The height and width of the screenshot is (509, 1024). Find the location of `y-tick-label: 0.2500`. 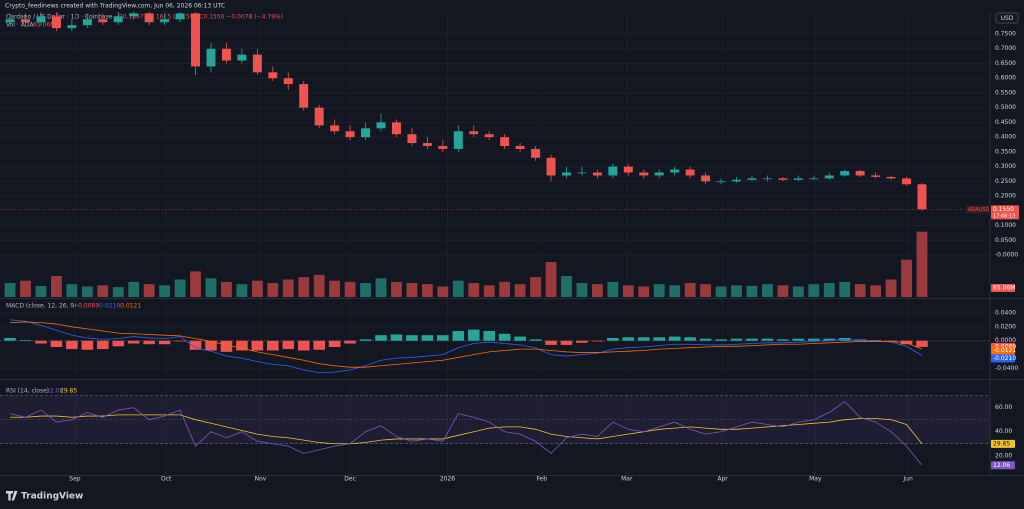

y-tick-label: 0.2500 is located at coordinates (1005, 181).